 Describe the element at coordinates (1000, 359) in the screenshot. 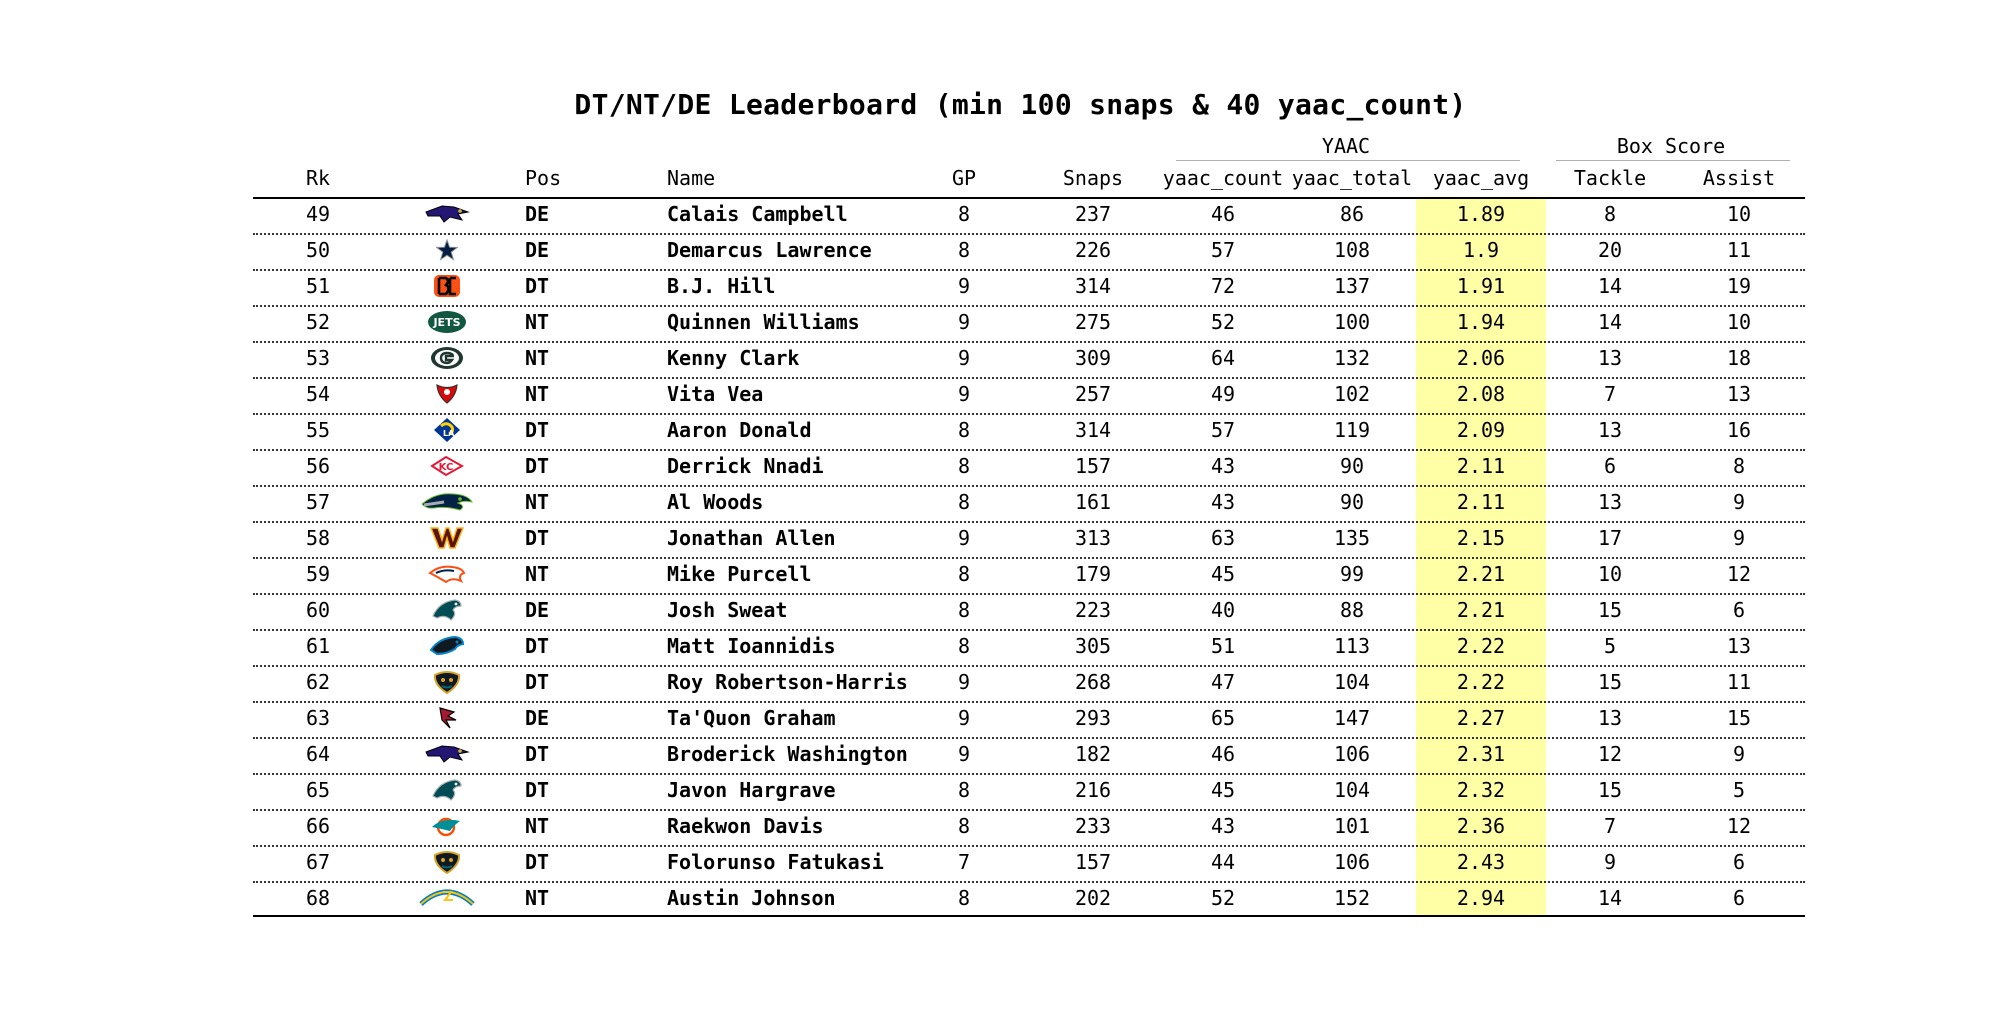

I see `table-row: 53 NT Kenny Clark 9 309 64 132 2.06 13 18` at that location.